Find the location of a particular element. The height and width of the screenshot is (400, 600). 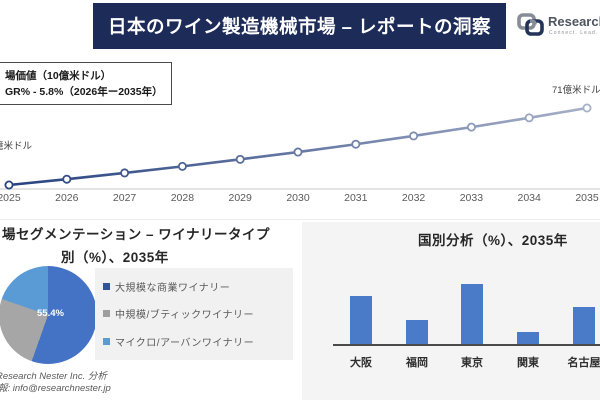

page-title: 日本のワイン製造機械市場 – レポートの洞察 is located at coordinates (299, 26).